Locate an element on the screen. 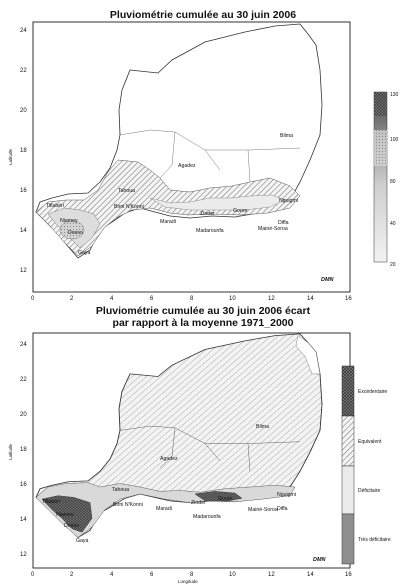 The width and height of the screenshot is (406, 584). map2-ytick: 20 is located at coordinates (23, 415).